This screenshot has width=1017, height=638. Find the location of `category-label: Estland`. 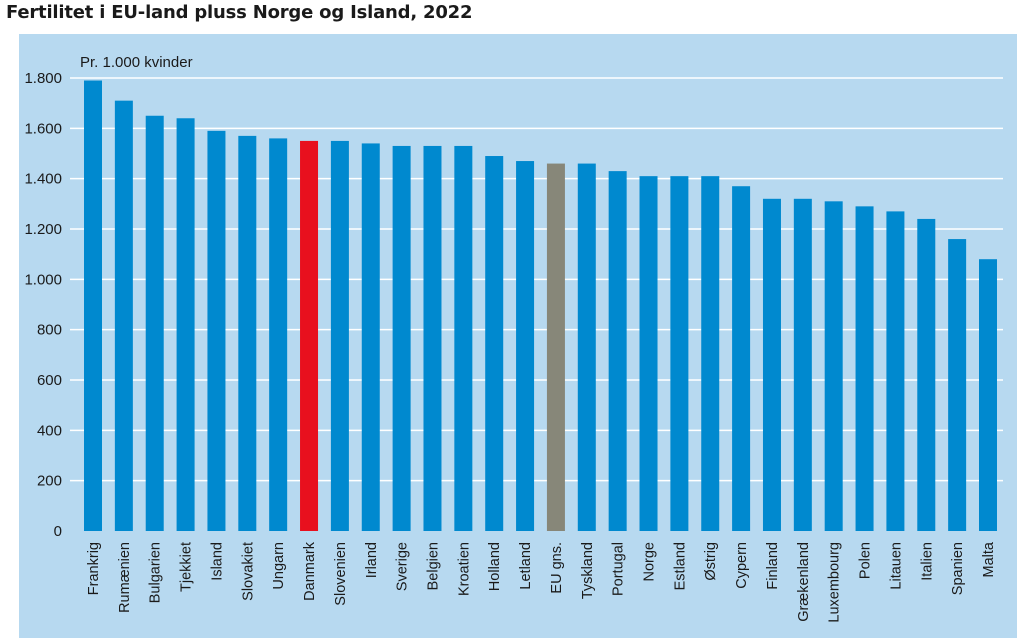

category-label: Estland is located at coordinates (680, 566).